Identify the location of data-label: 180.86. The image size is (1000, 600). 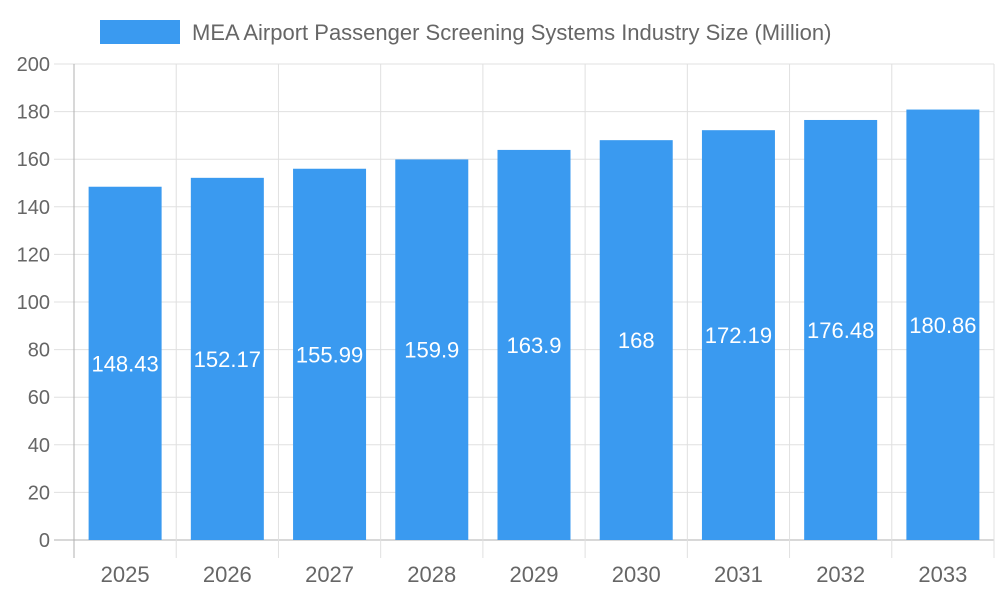
(942, 325).